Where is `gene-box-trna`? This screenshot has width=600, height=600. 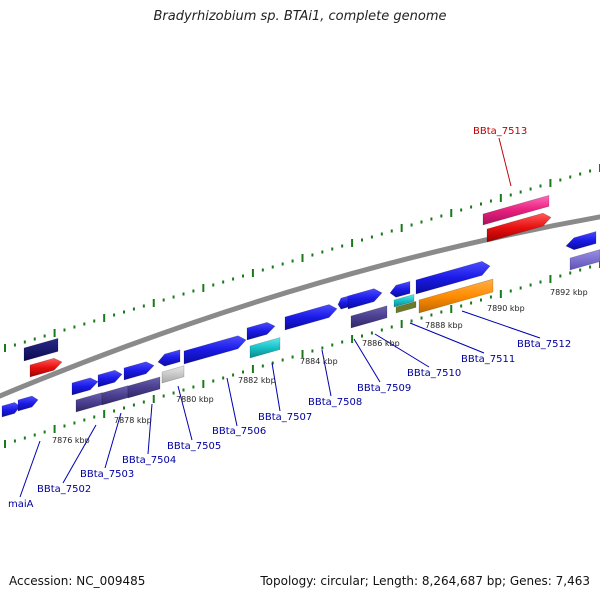
gene-box-trna is located at coordinates (265, 348).